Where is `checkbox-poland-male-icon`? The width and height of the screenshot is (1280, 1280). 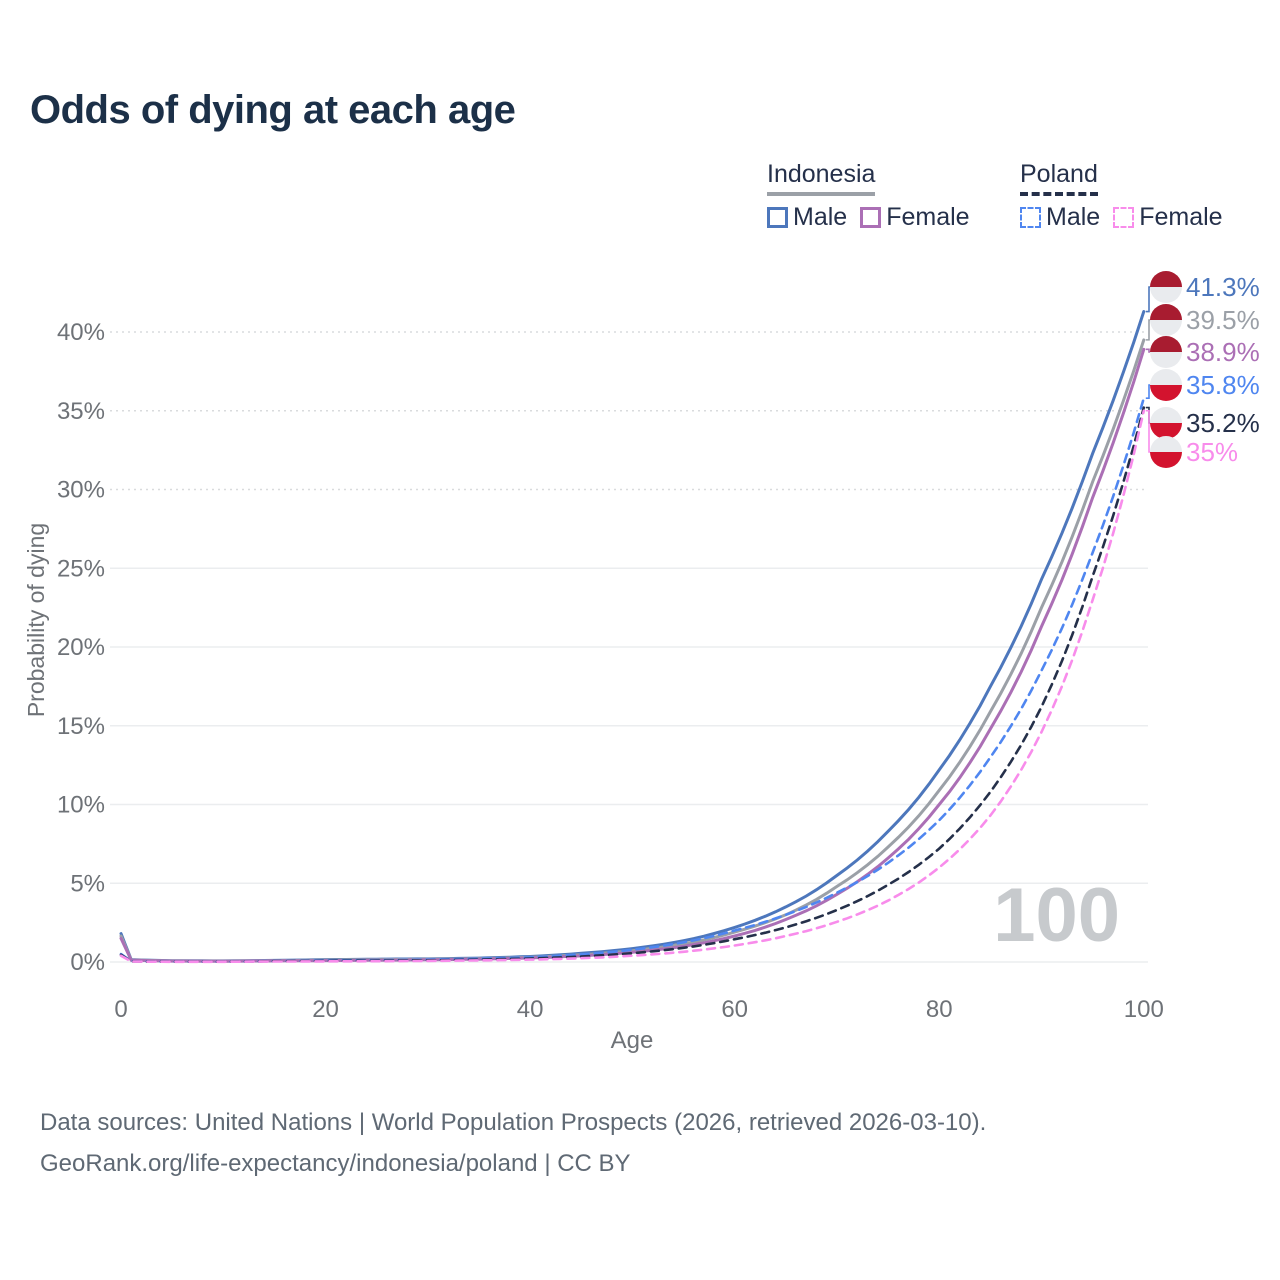
checkbox-poland-male-icon is located at coordinates (1030, 217).